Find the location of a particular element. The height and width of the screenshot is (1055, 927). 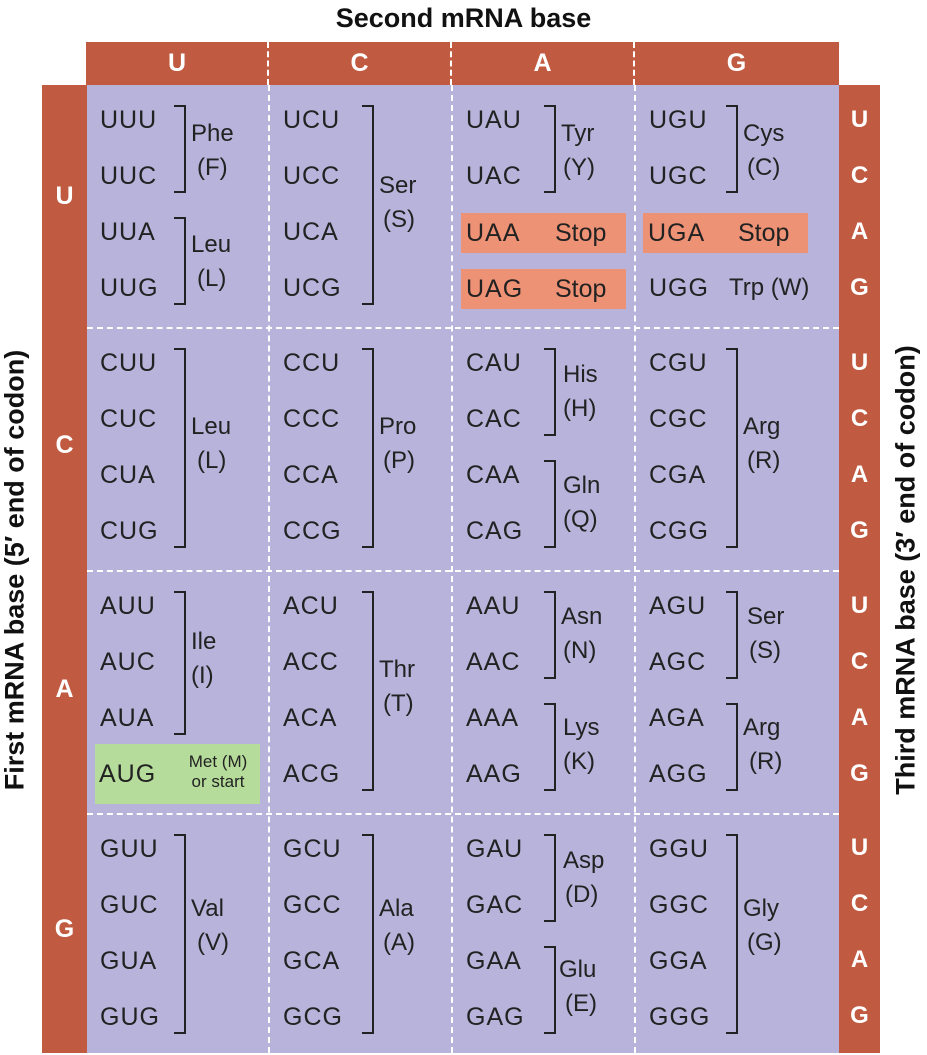

codon: GGA is located at coordinates (678, 961).